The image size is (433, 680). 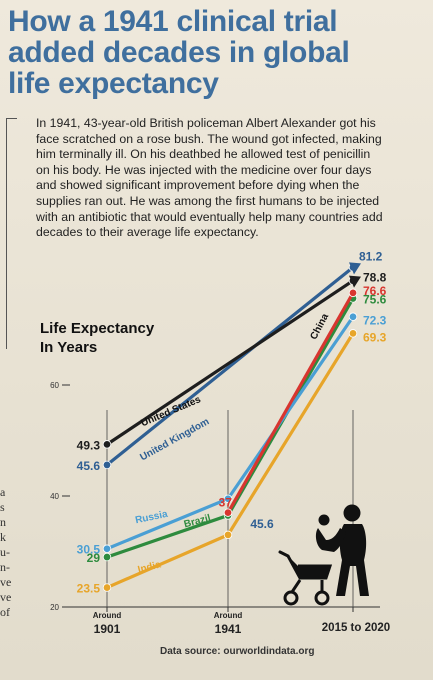 What do you see at coordinates (68, 347) in the screenshot?
I see `chart-title: In Years` at bounding box center [68, 347].